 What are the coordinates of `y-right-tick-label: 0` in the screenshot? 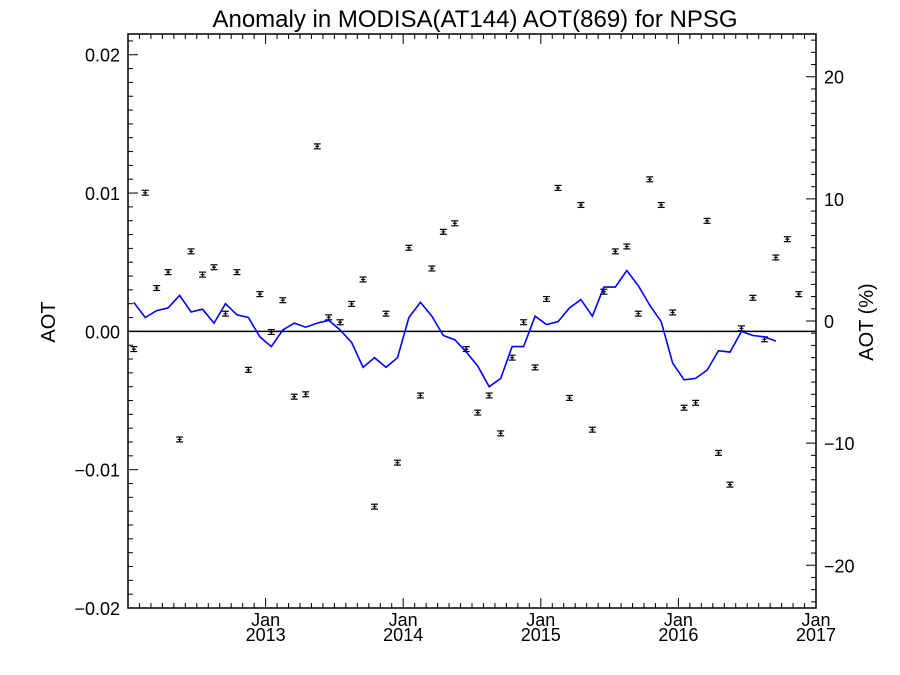 It's located at (829, 322).